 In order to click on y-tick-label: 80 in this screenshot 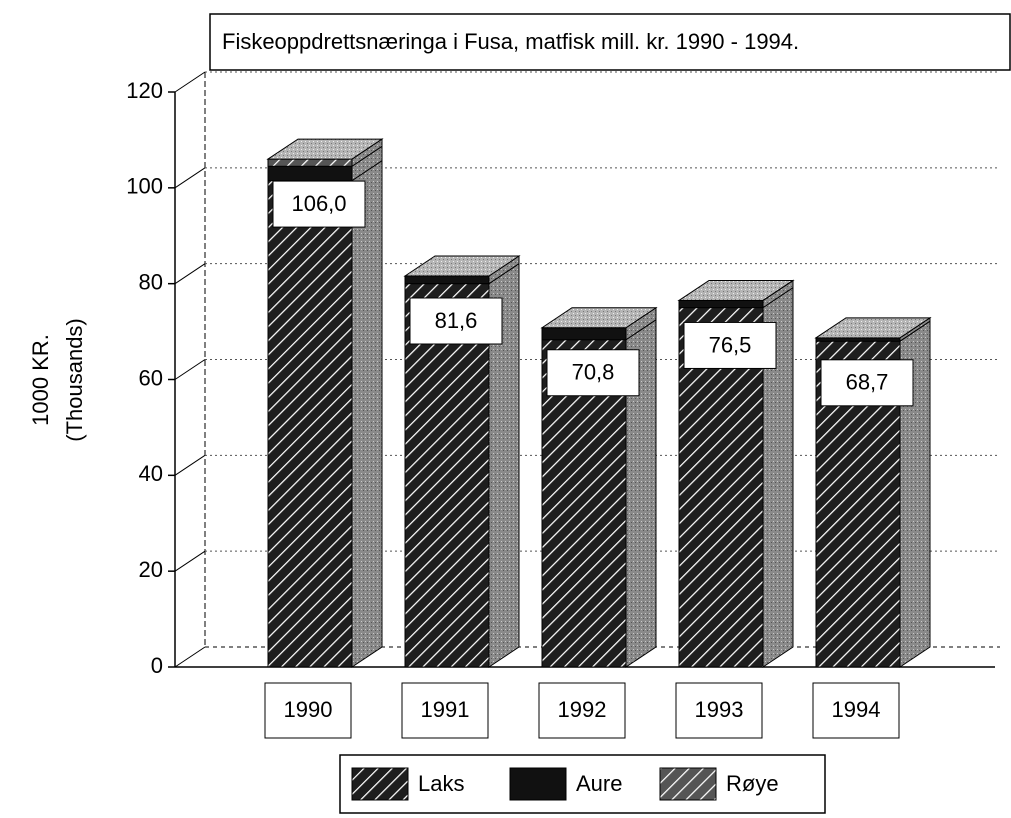, I will do `click(151, 281)`.